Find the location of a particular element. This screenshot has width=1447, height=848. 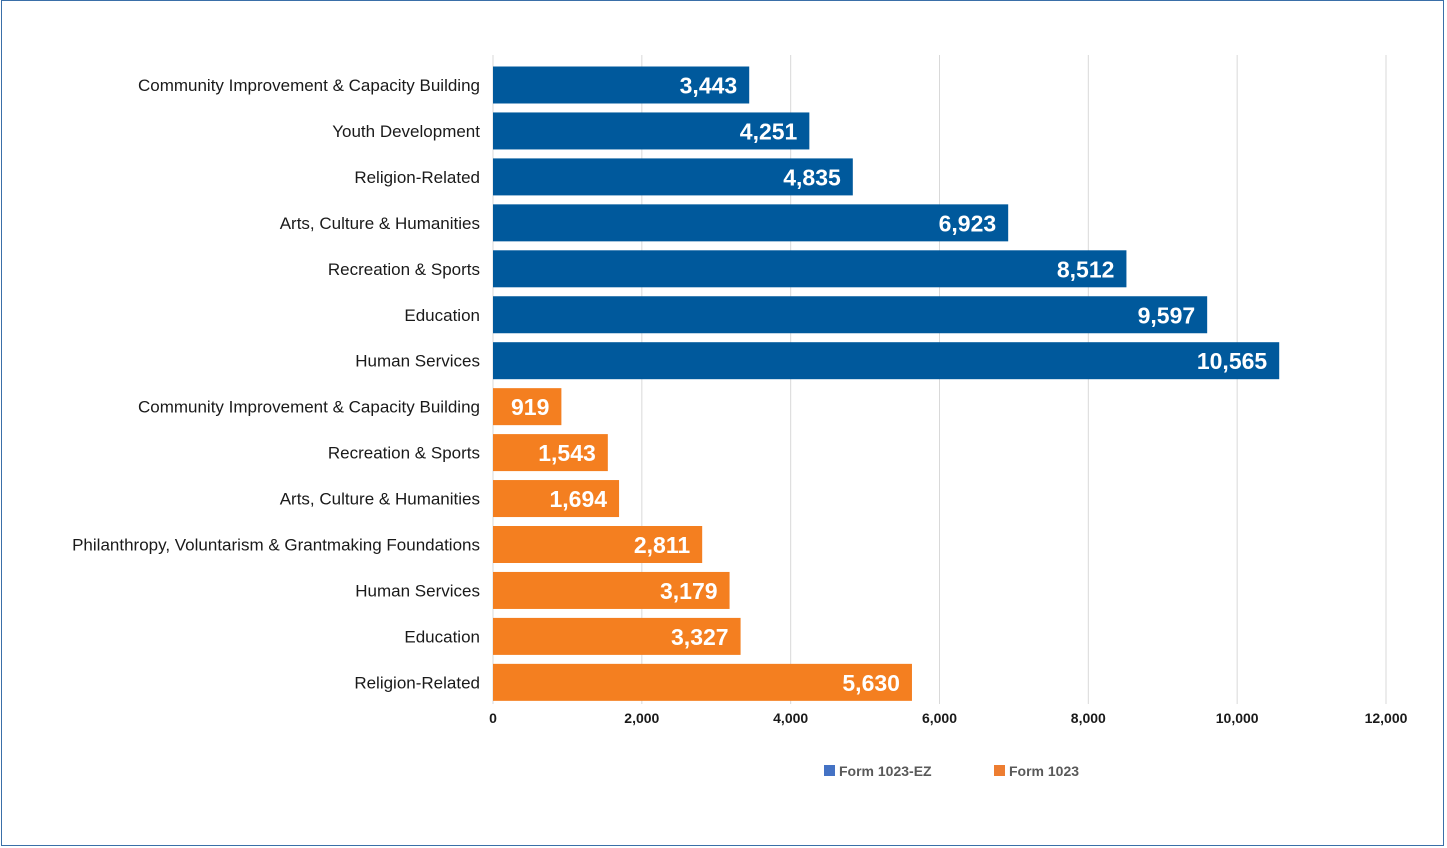

data-label: 3,327 is located at coordinates (700, 637).